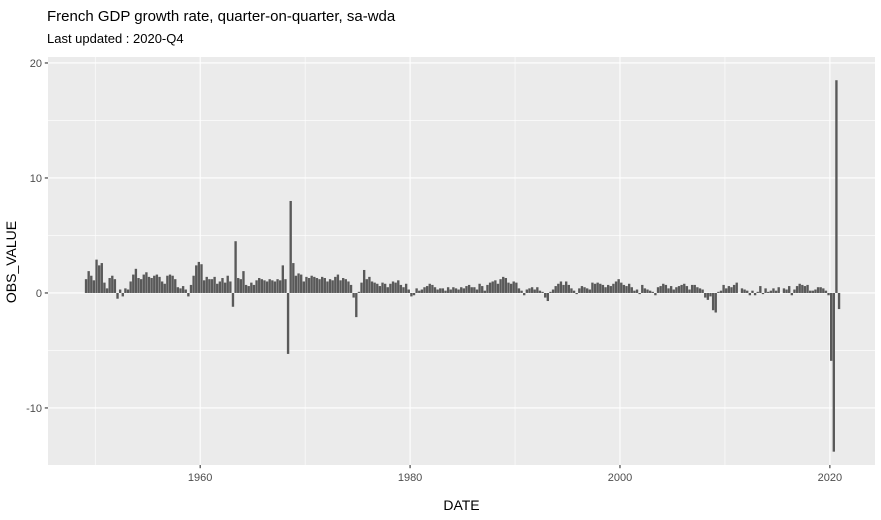 This screenshot has height=520, width=881. Describe the element at coordinates (620, 478) in the screenshot. I see `x-tick-label: 2000` at that location.